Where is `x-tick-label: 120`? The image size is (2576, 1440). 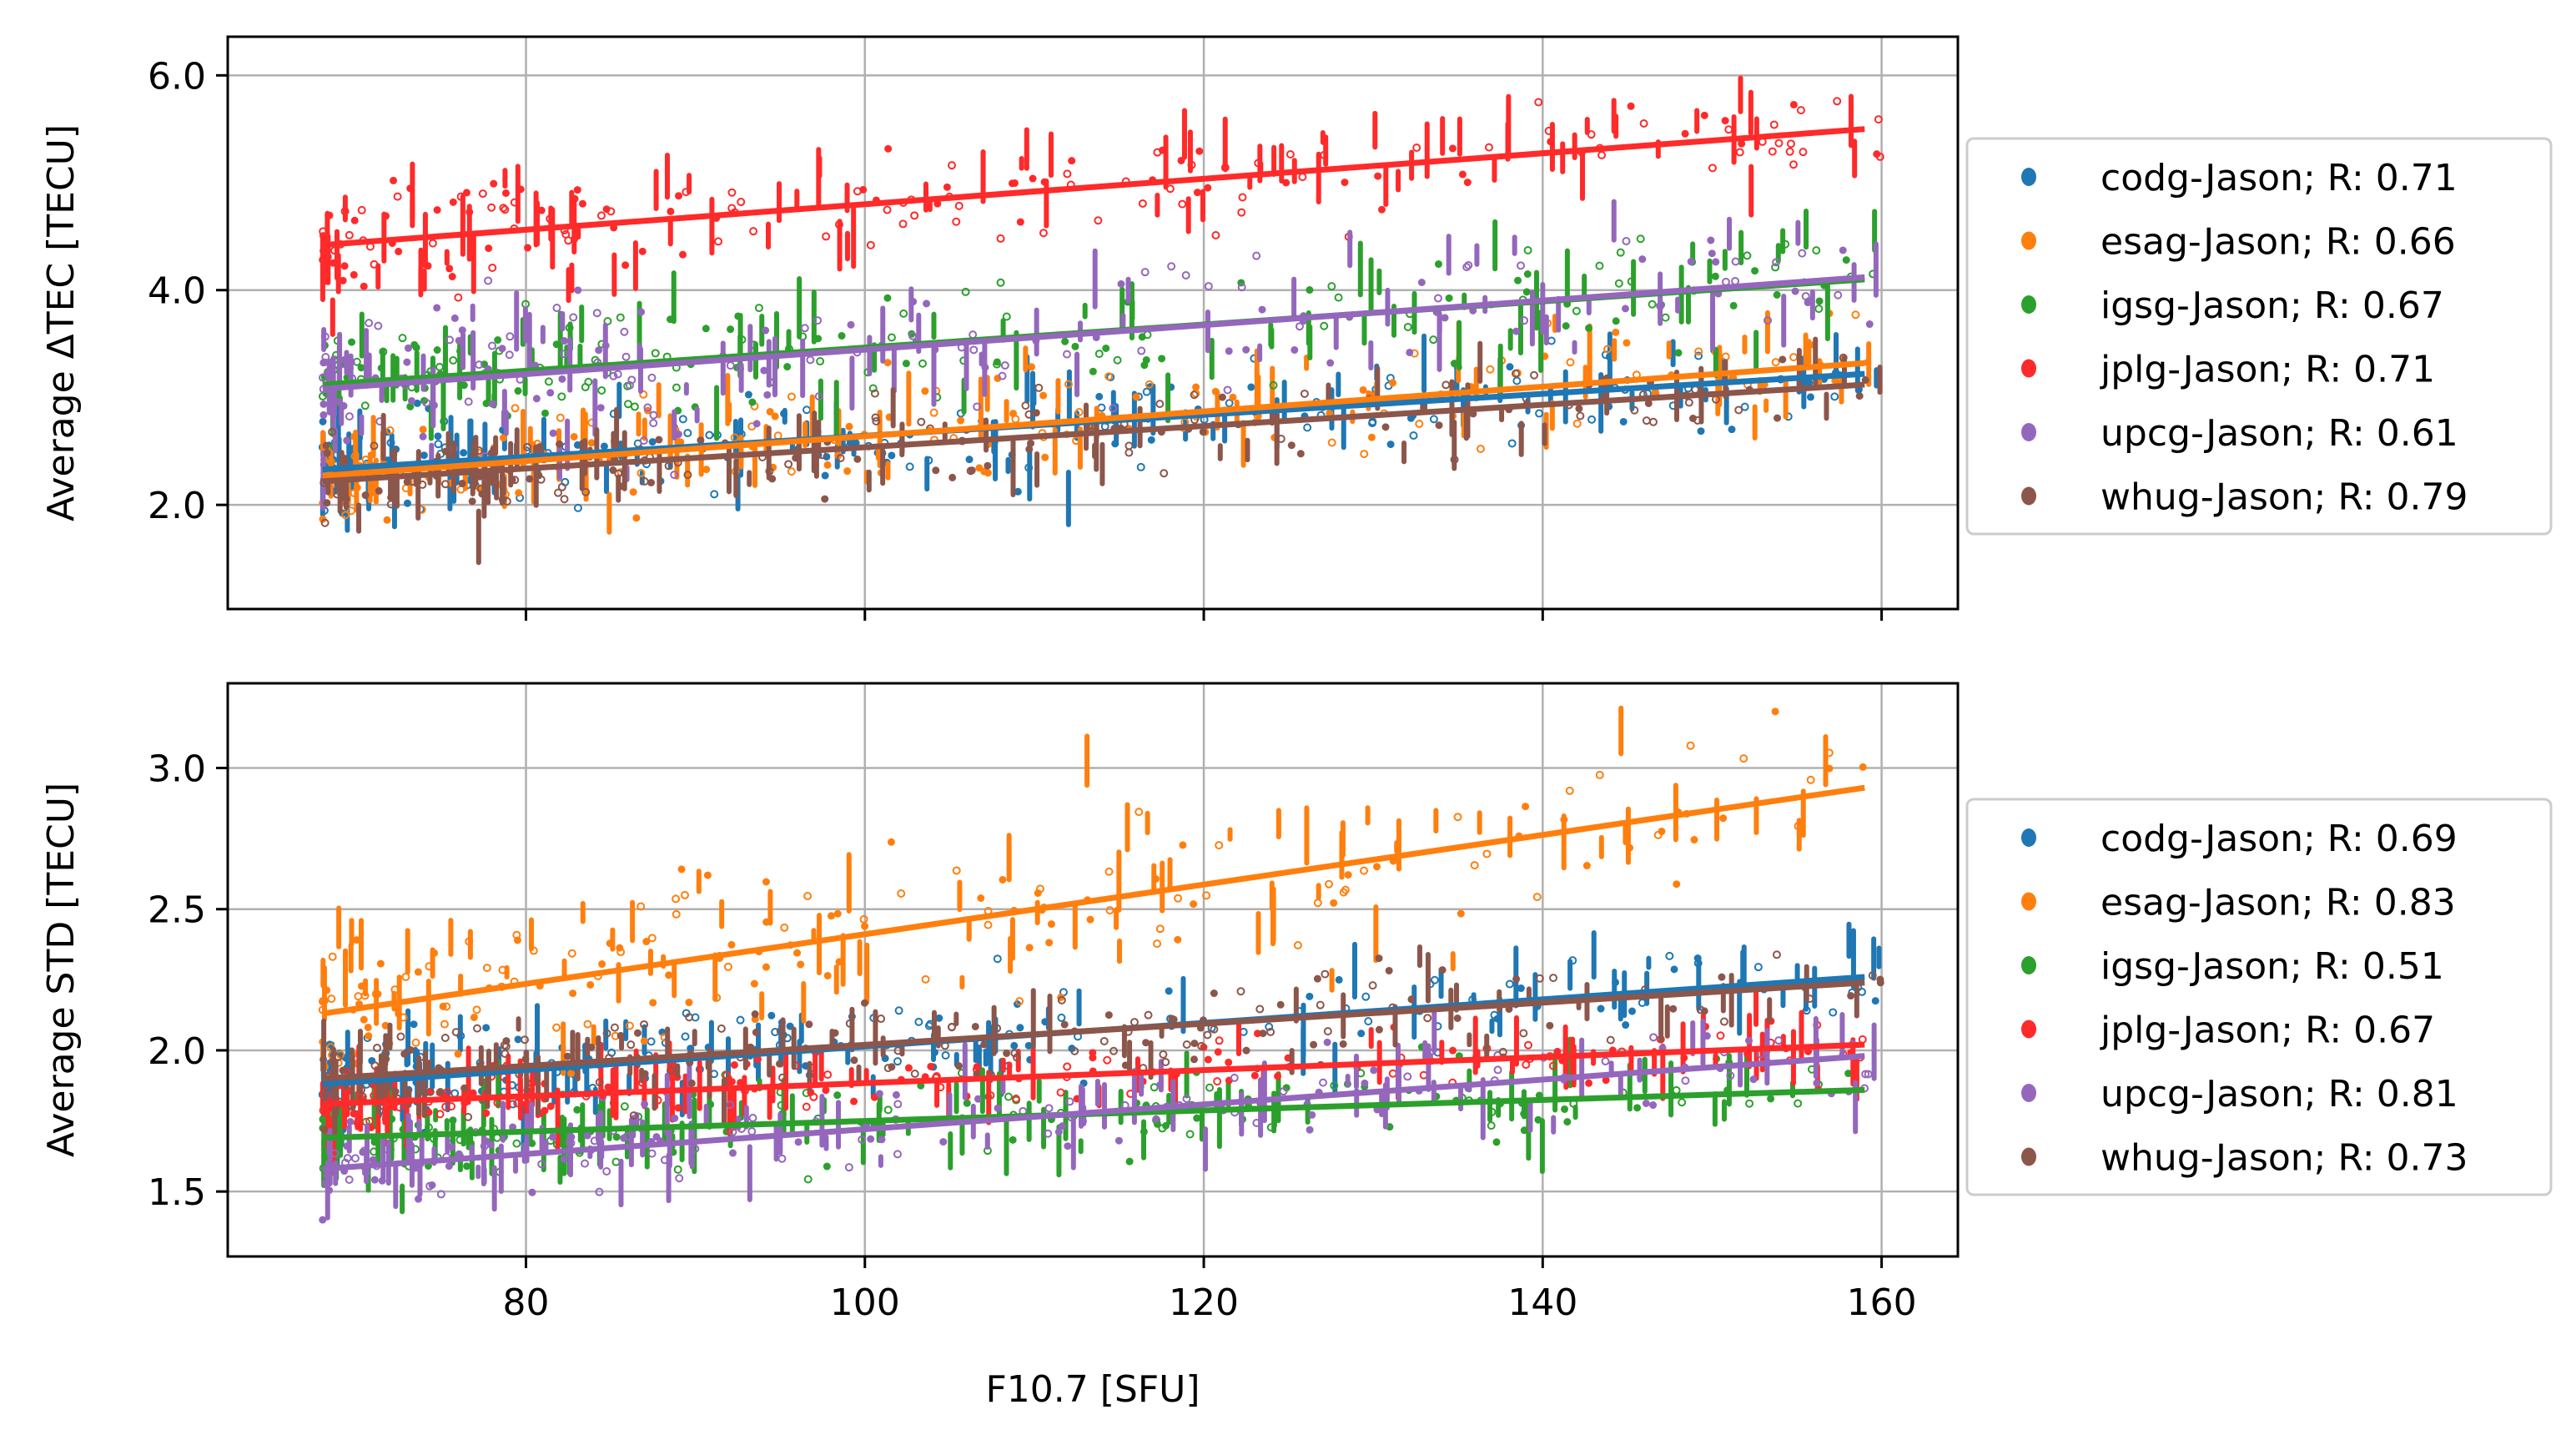
x-tick-label: 120 is located at coordinates (1204, 1302).